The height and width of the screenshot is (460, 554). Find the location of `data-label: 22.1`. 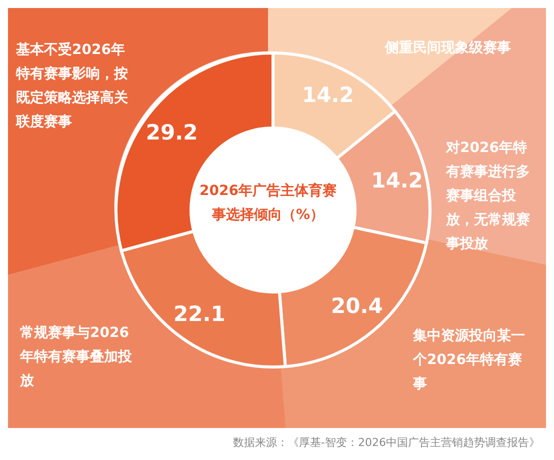

data-label: 22.1 is located at coordinates (200, 314).